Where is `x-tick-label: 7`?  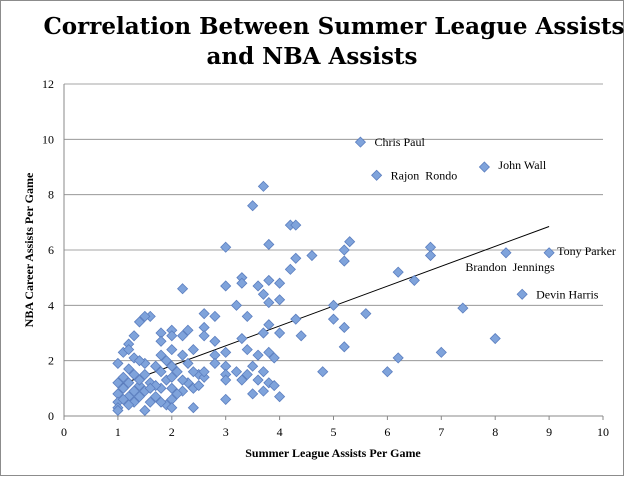 x-tick-label: 7 is located at coordinates (441, 432).